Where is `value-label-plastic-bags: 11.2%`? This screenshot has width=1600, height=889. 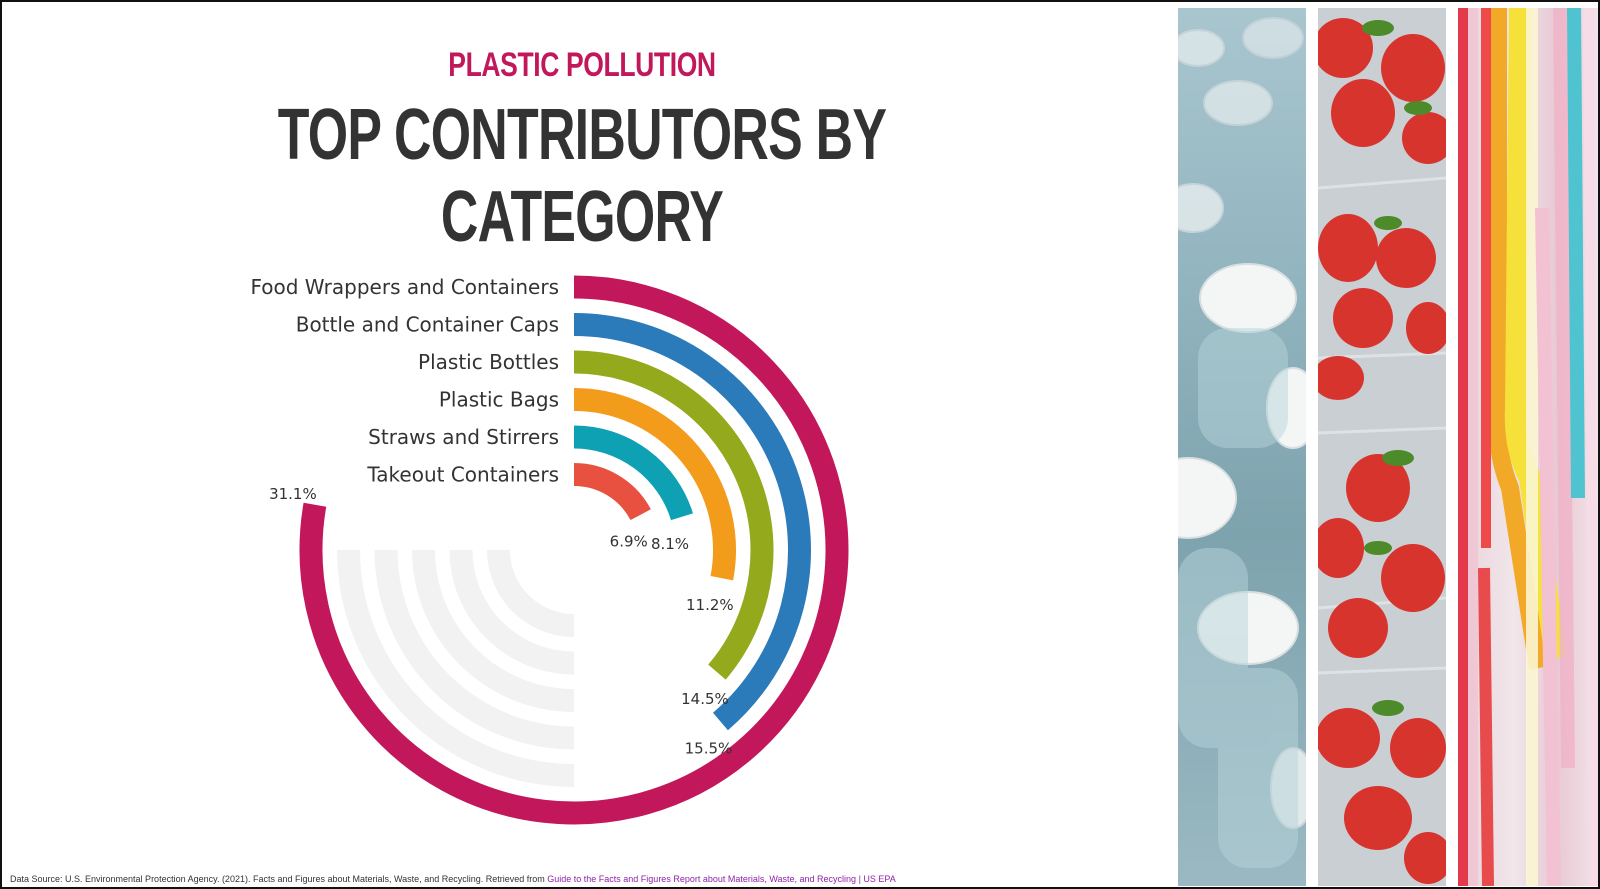 value-label-plastic-bags: 11.2% is located at coordinates (710, 605).